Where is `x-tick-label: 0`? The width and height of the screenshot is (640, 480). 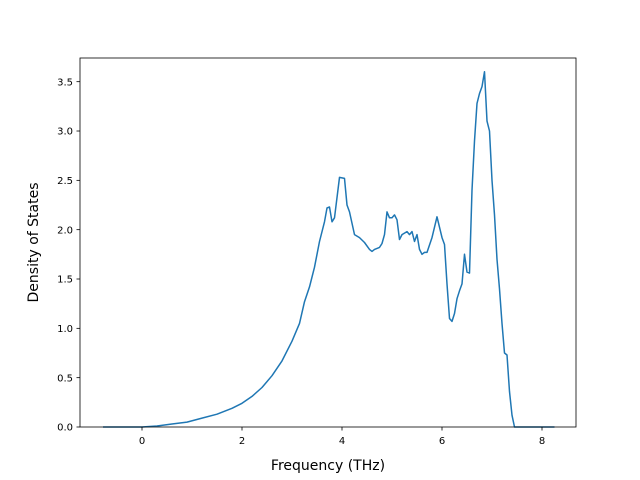 x-tick-label: 0 is located at coordinates (142, 441).